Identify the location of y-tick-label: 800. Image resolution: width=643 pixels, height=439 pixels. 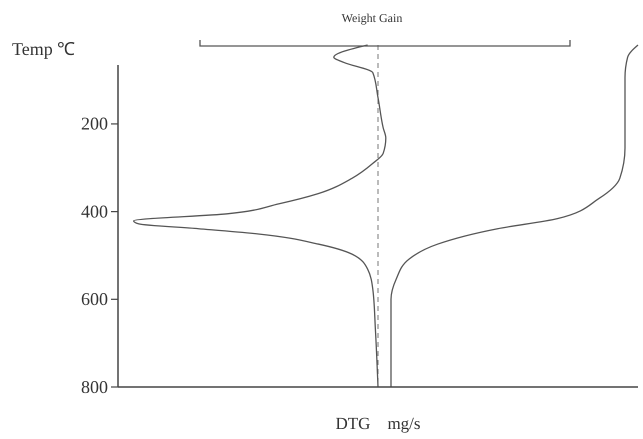
(94, 386).